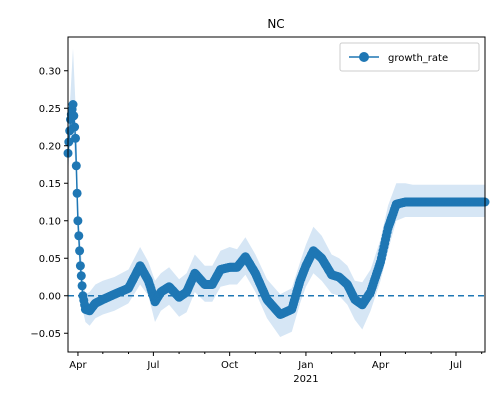 The width and height of the screenshot is (500, 400). I want to click on legend-marker, so click(364, 57).